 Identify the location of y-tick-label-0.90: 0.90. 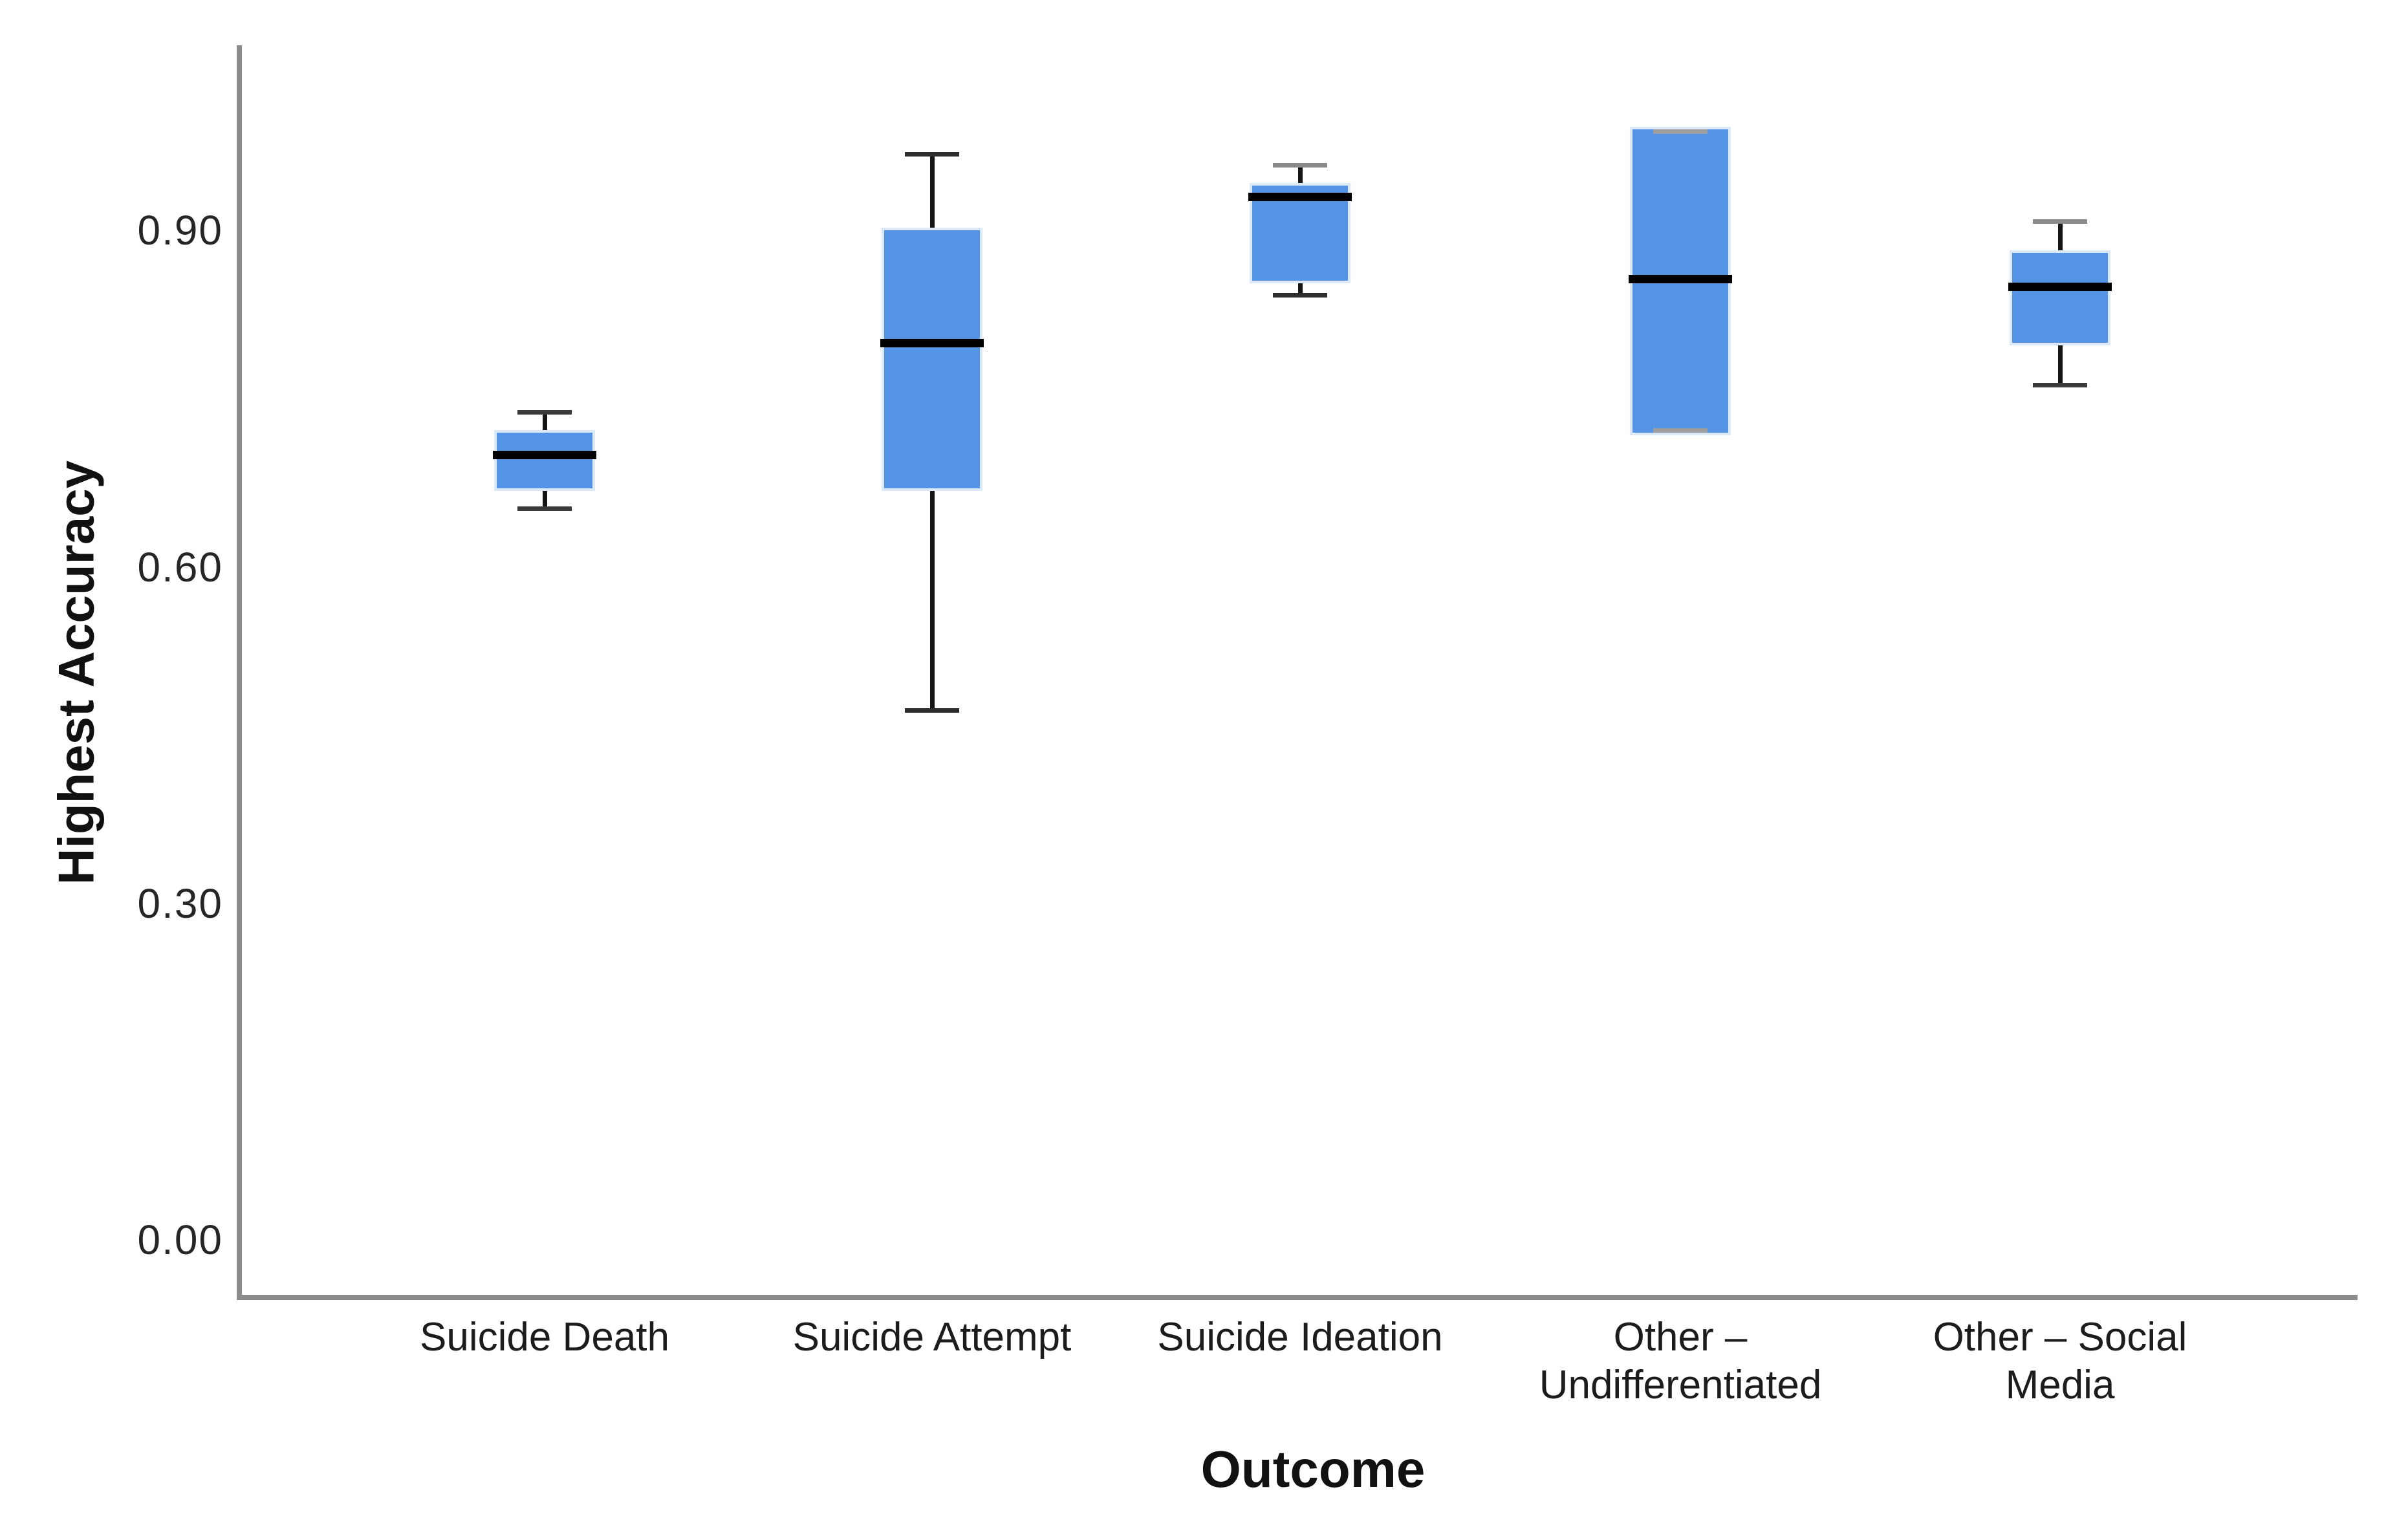
(180, 230).